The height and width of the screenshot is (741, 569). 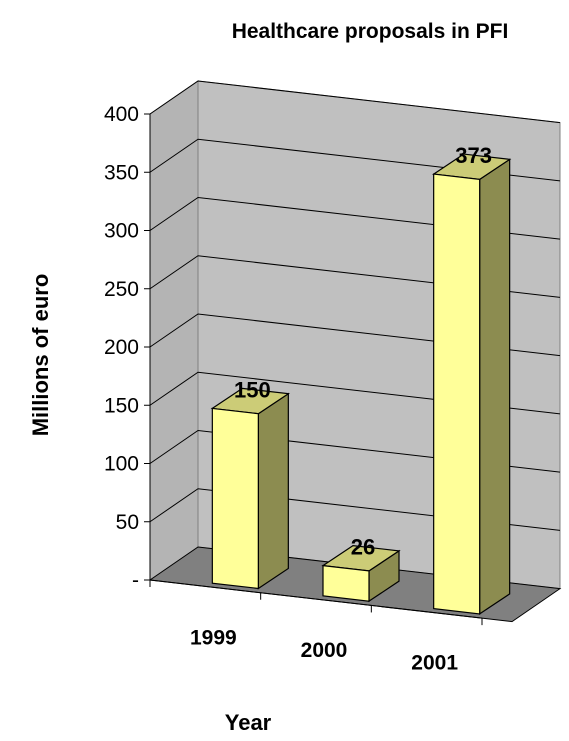 I want to click on y-tick-label: 50, so click(x=127, y=522).